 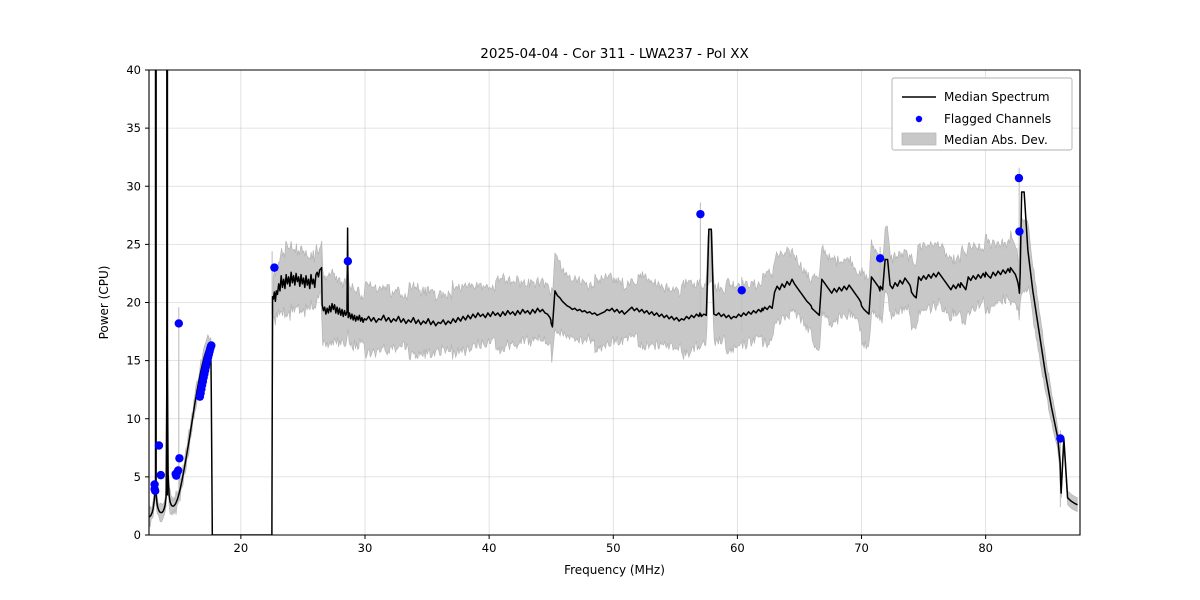 What do you see at coordinates (614, 54) in the screenshot?
I see `page-title: 2025-04-04 - Cor 311 - LWA237 - Pol XX` at bounding box center [614, 54].